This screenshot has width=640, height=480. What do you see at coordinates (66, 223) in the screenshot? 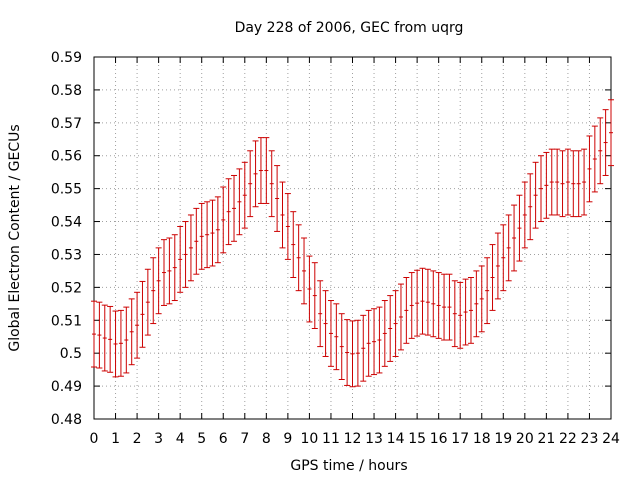
I see `y-tick-label: 0.54` at bounding box center [66, 223].